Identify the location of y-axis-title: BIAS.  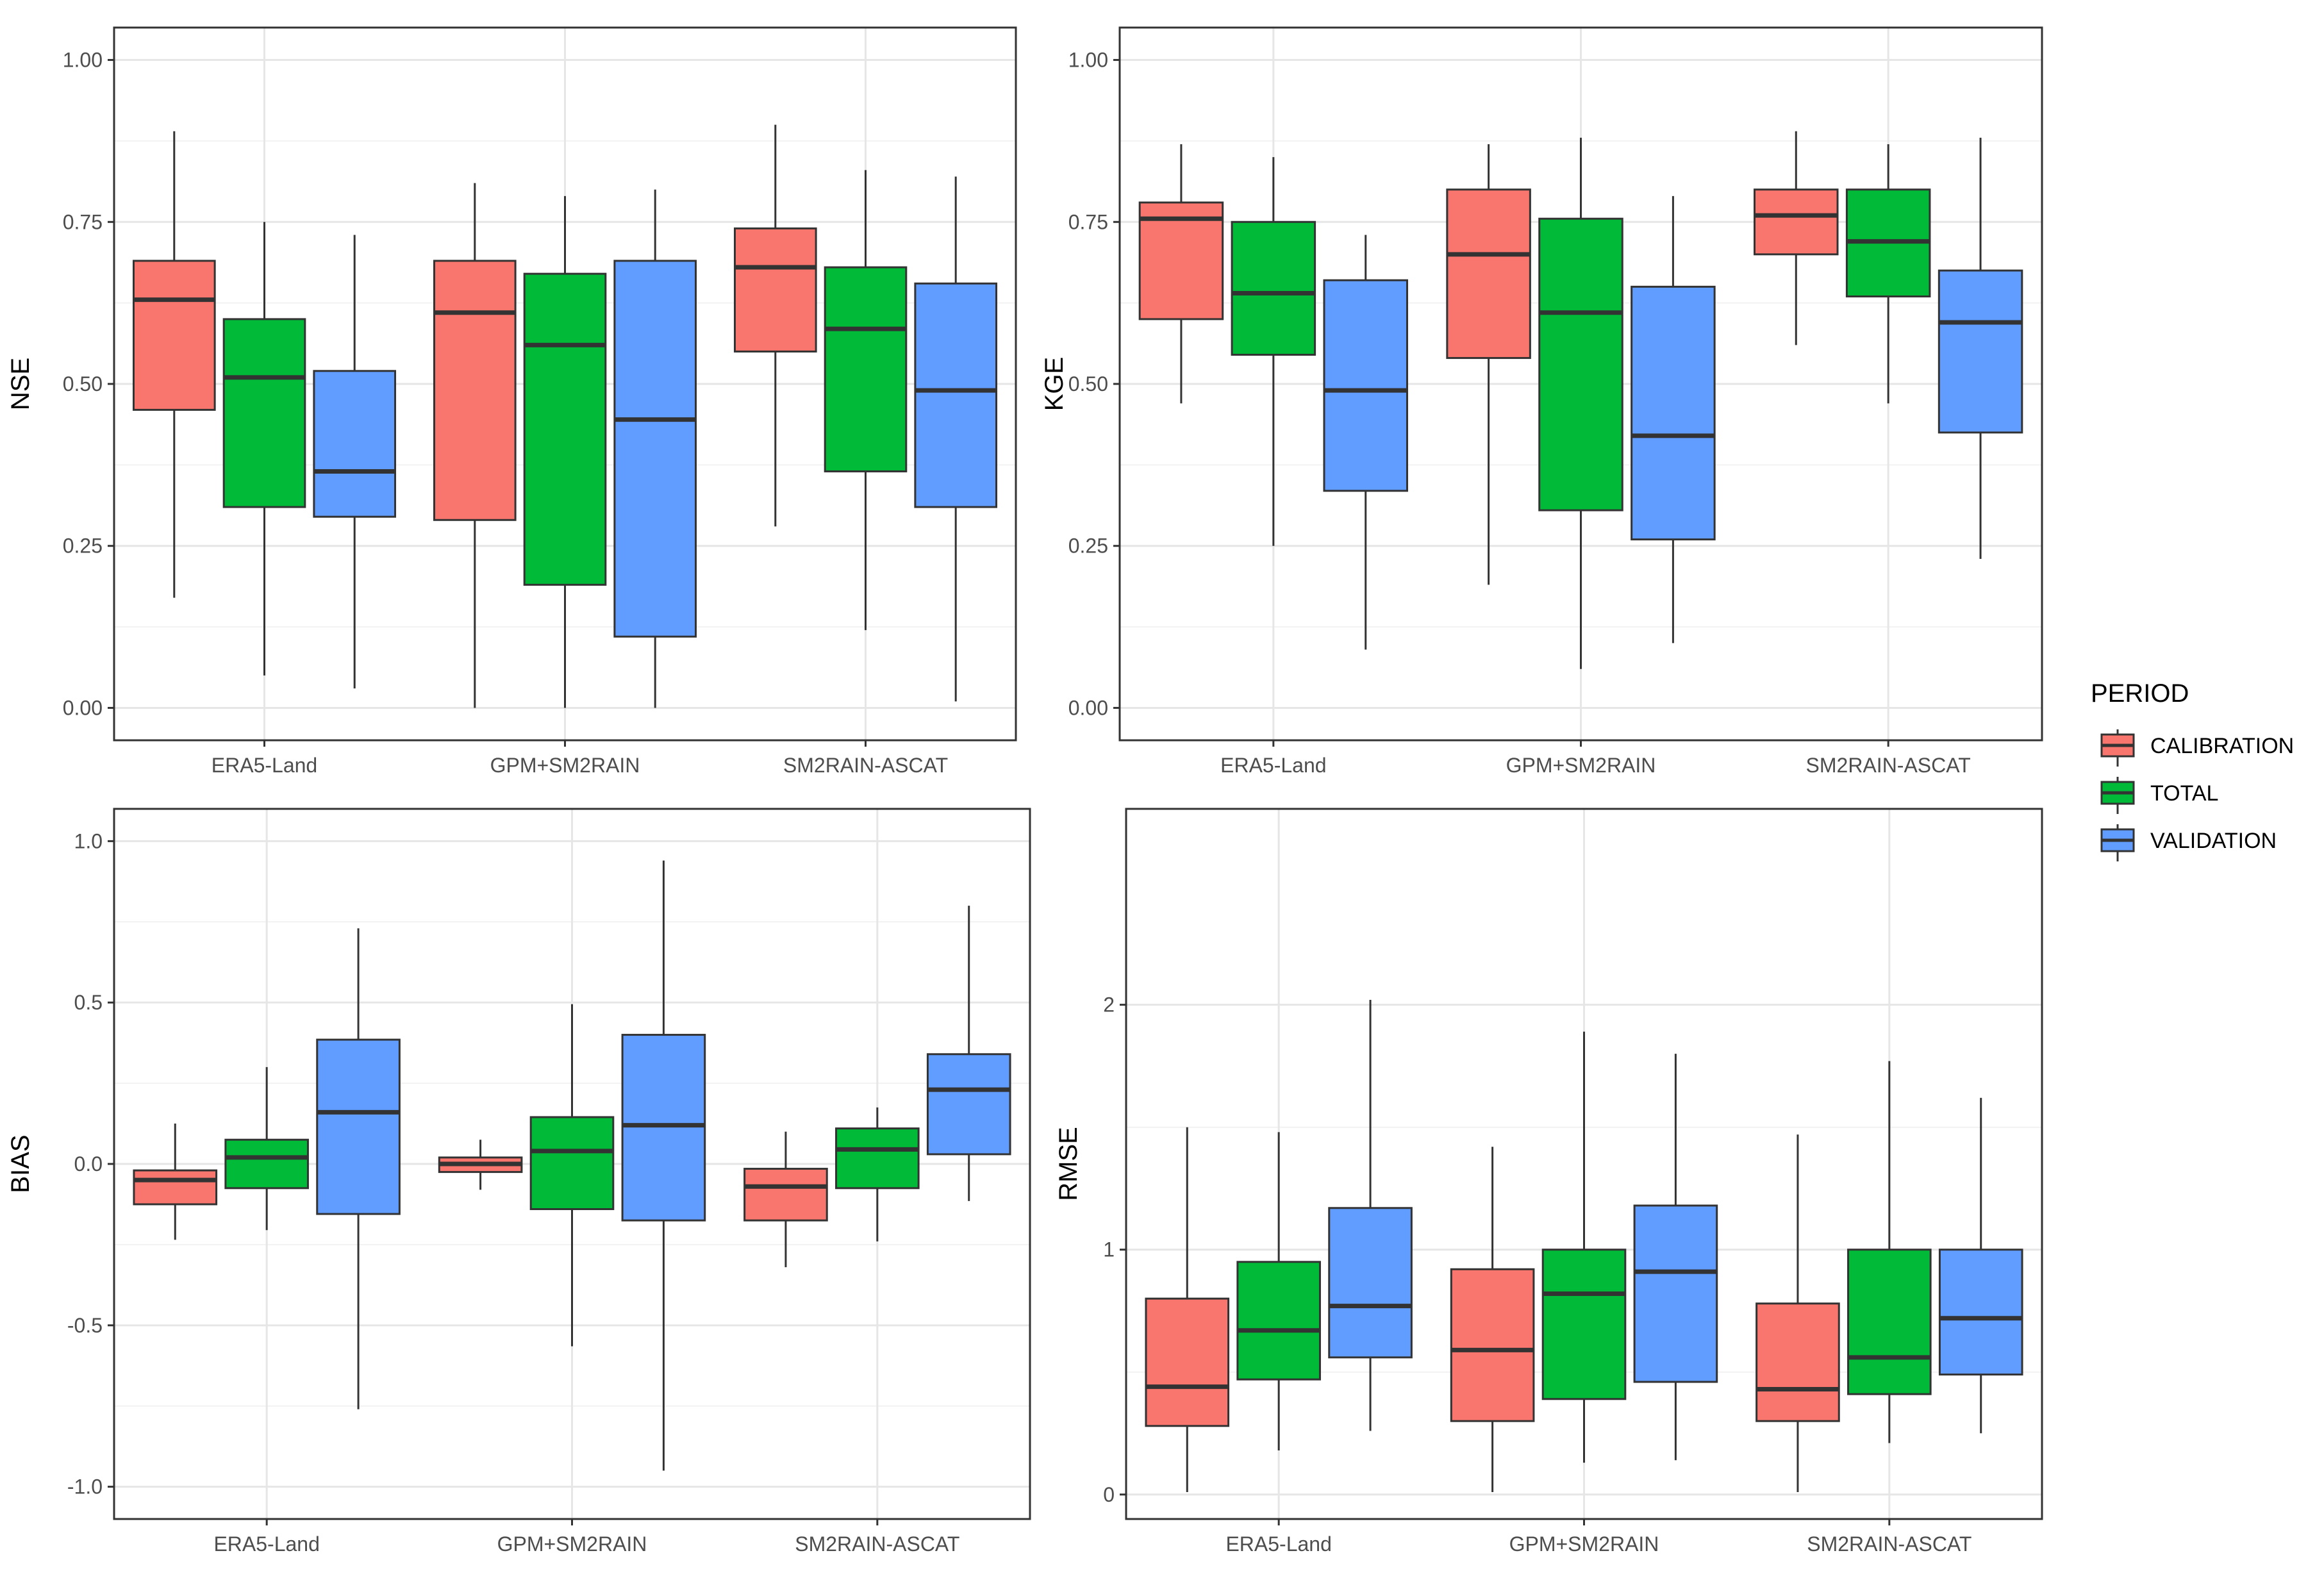
(21, 1163).